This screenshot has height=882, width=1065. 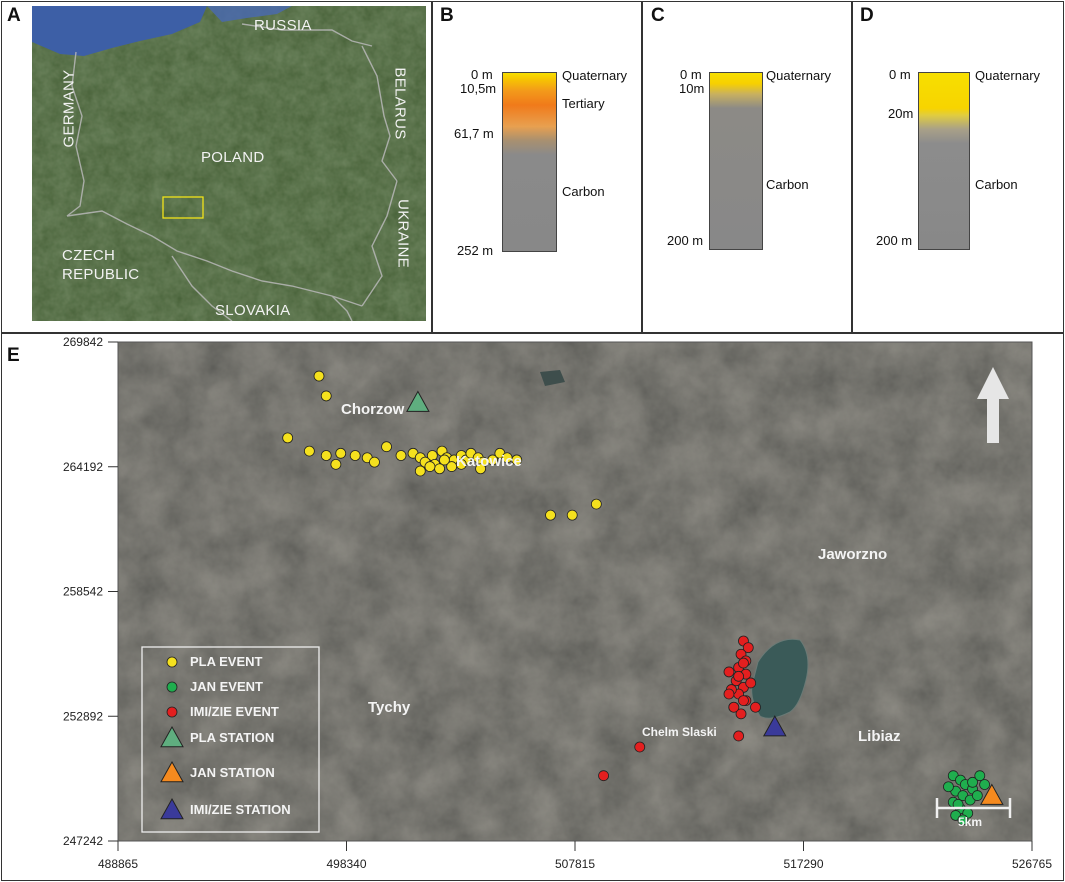 I want to click on panel-c-label: C, so click(x=658, y=15).